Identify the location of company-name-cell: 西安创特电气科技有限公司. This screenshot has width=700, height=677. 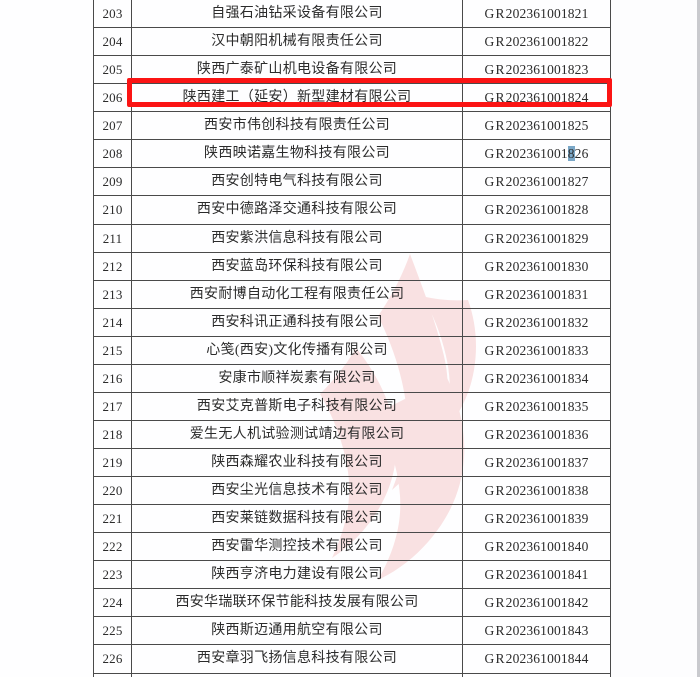
(297, 182).